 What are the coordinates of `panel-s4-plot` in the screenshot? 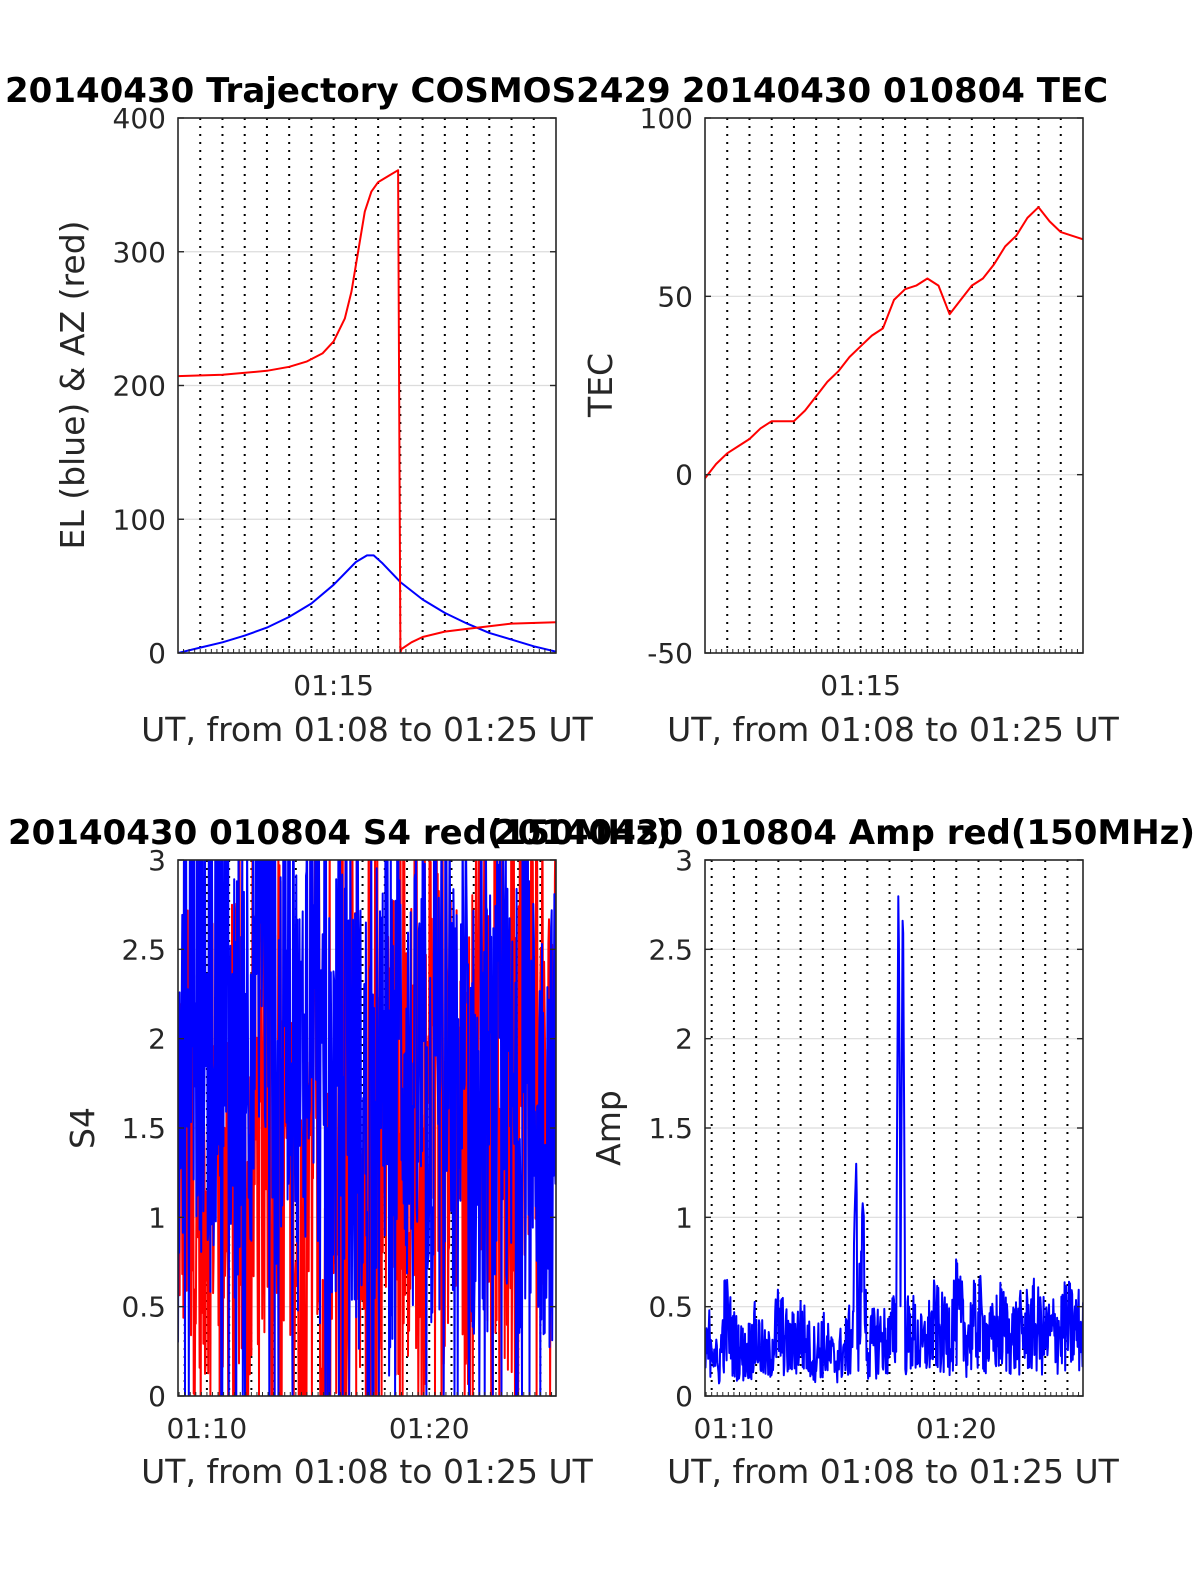 It's located at (367, 1128).